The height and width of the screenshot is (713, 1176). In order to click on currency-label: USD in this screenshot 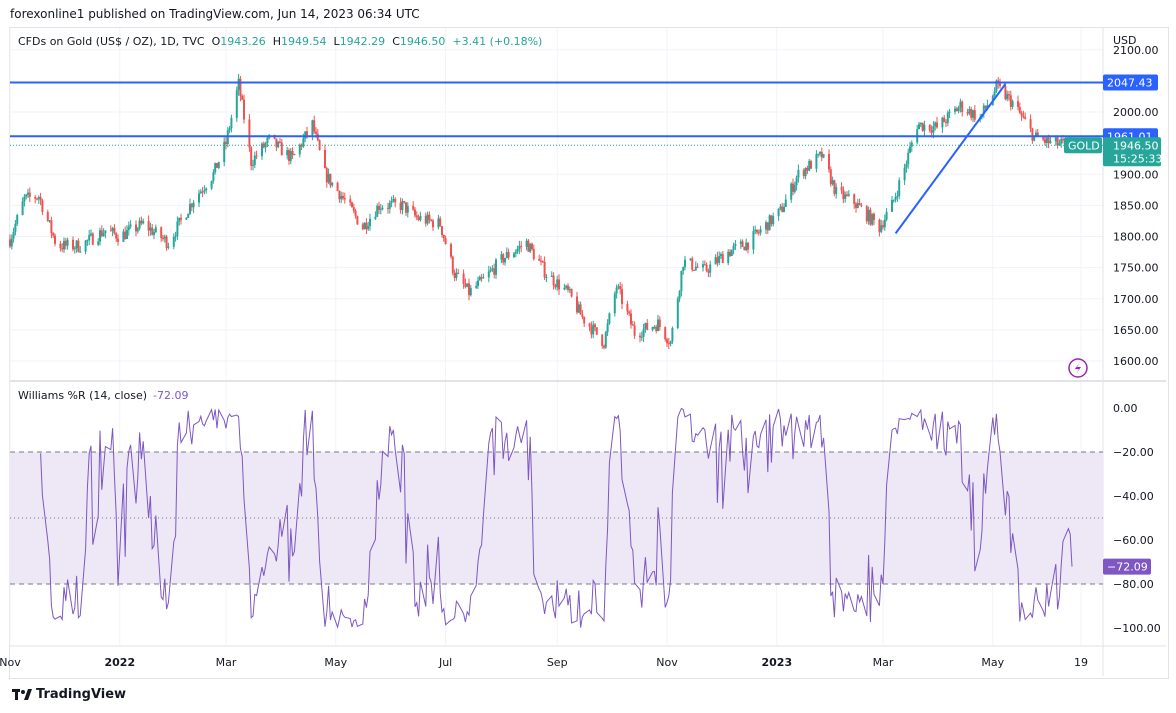, I will do `click(1125, 40)`.